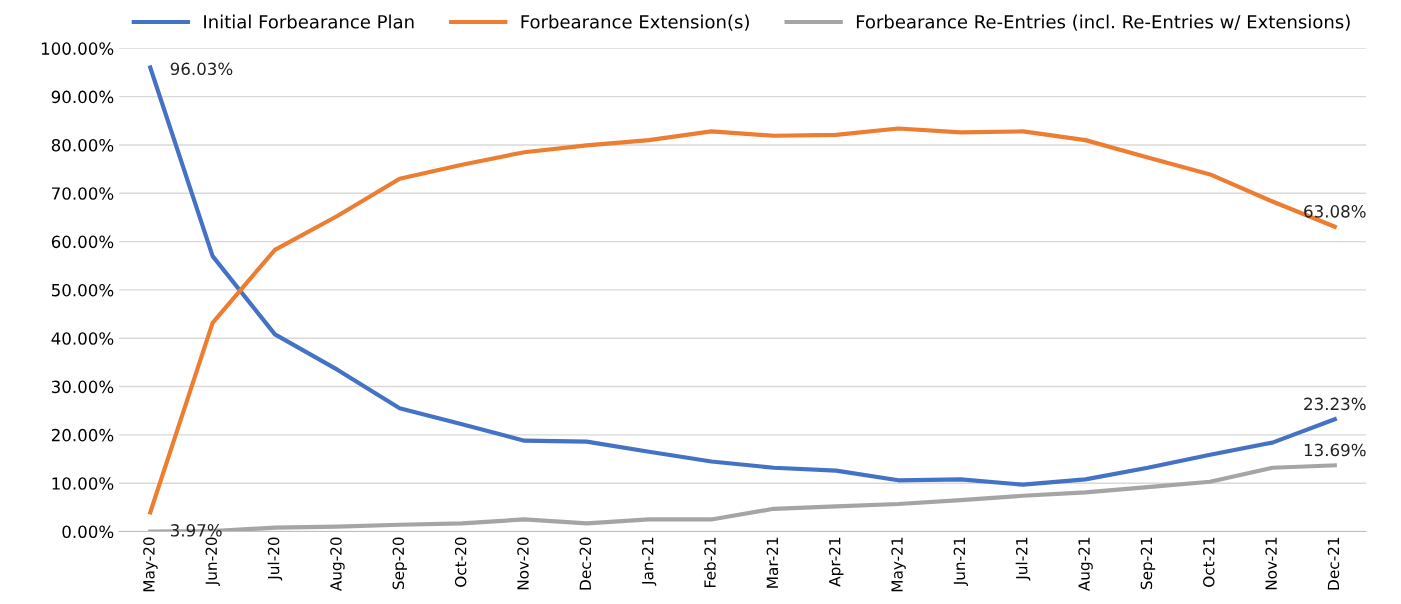  I want to click on data-label: 23.23%, so click(1335, 404).